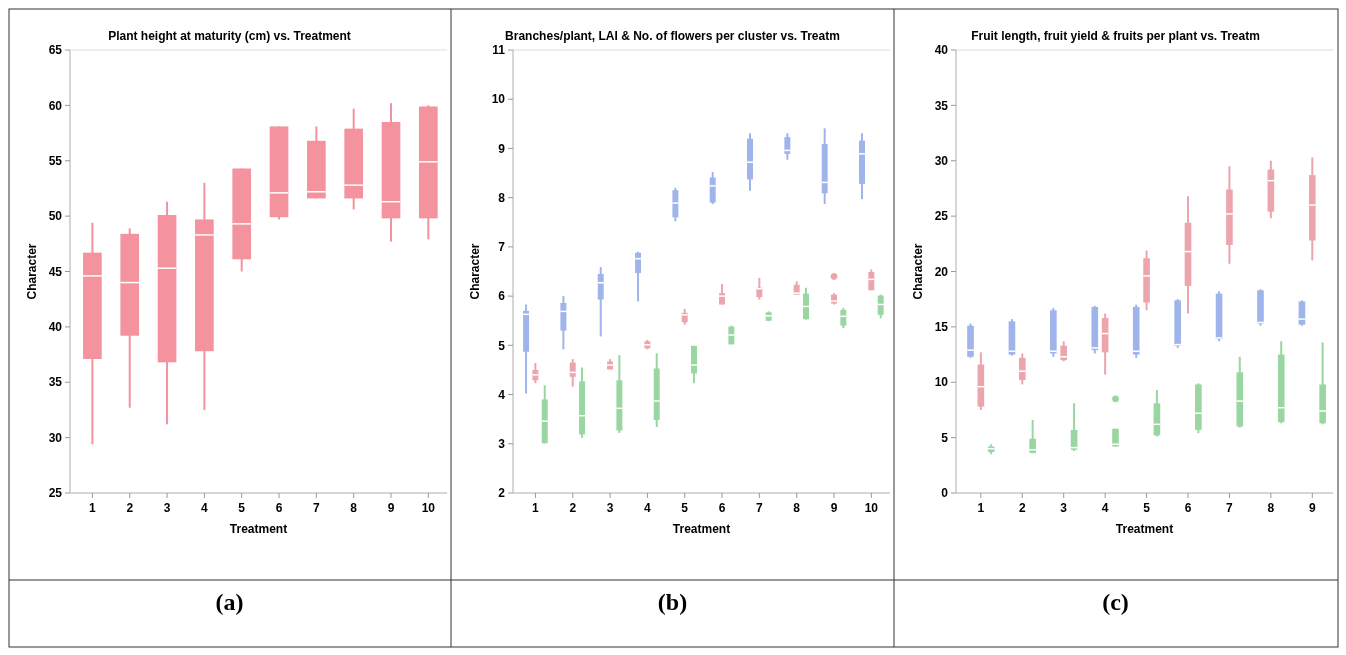  What do you see at coordinates (1115, 602) in the screenshot?
I see `text: (c)` at bounding box center [1115, 602].